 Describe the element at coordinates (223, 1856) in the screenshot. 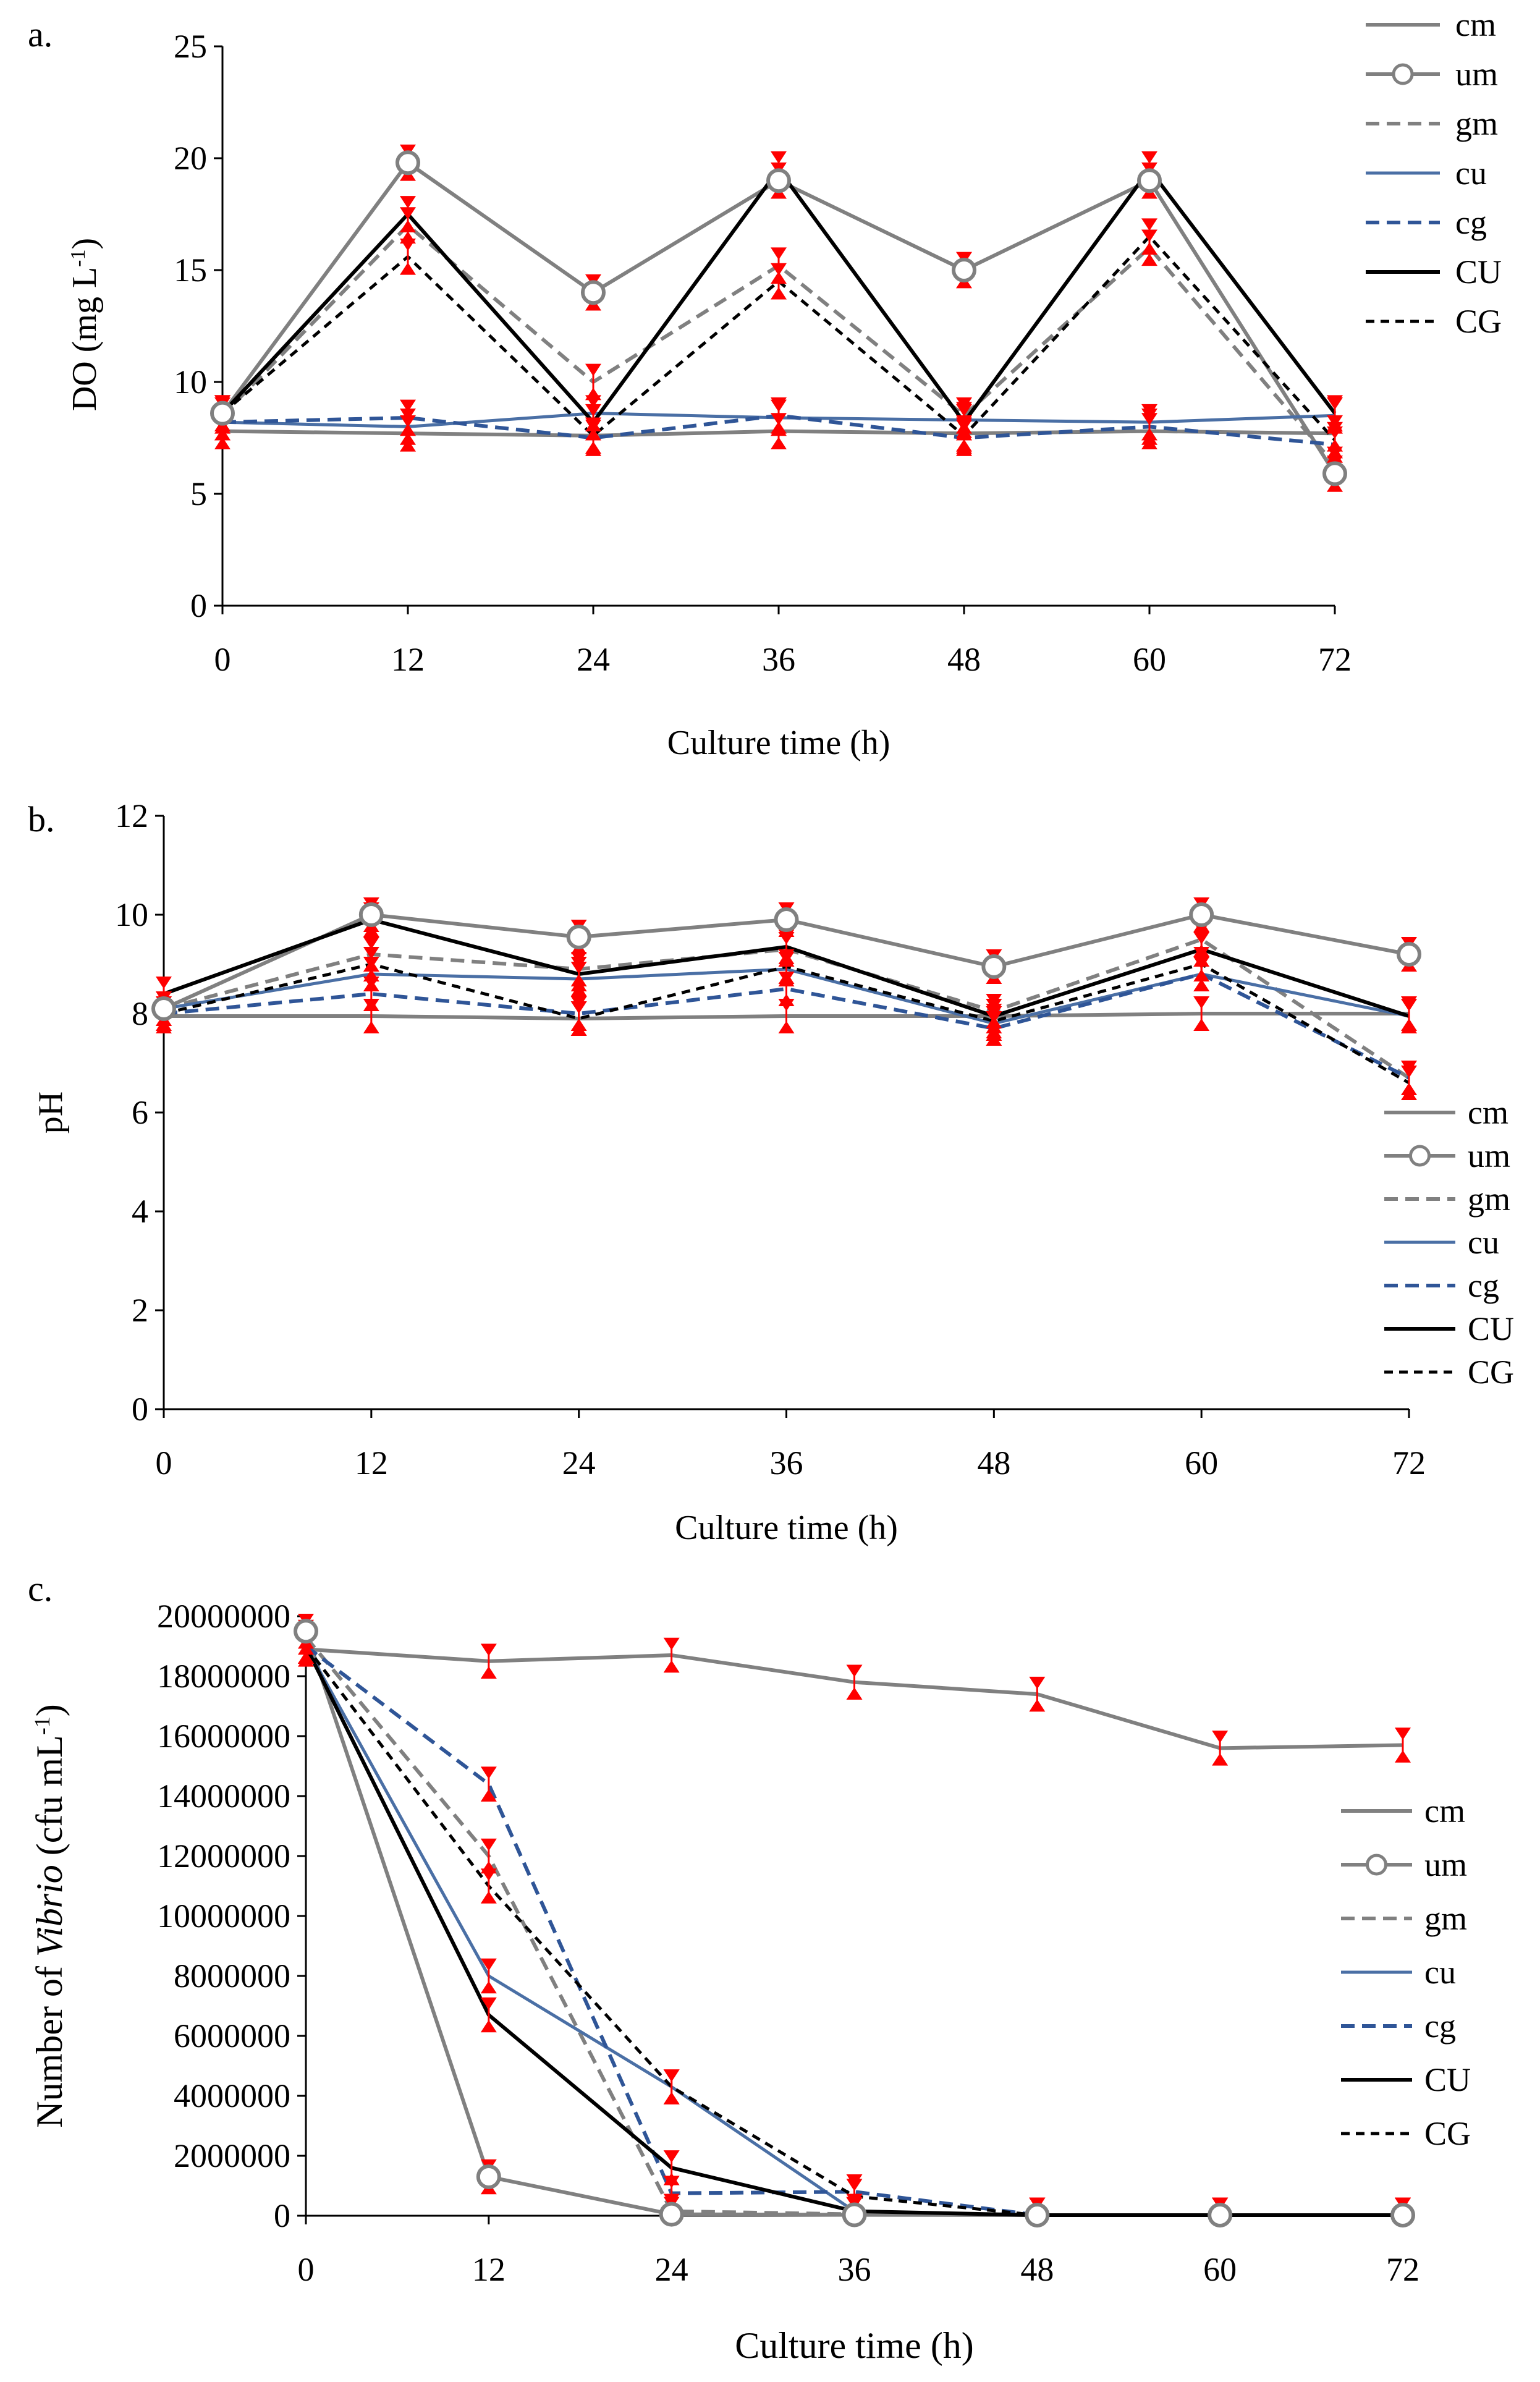

I see `y-tick-label: 12000000` at that location.